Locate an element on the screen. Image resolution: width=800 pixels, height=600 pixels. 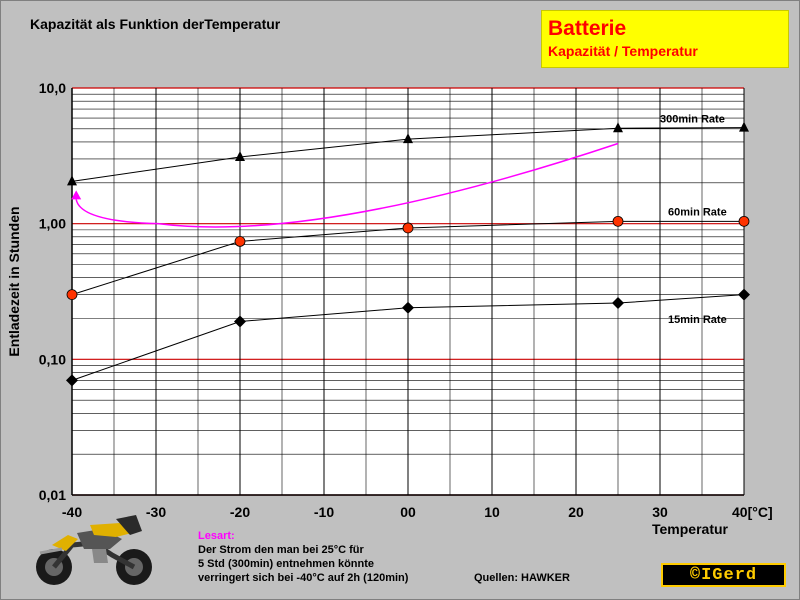
annotation-arrow-head is located at coordinates (76, 195).